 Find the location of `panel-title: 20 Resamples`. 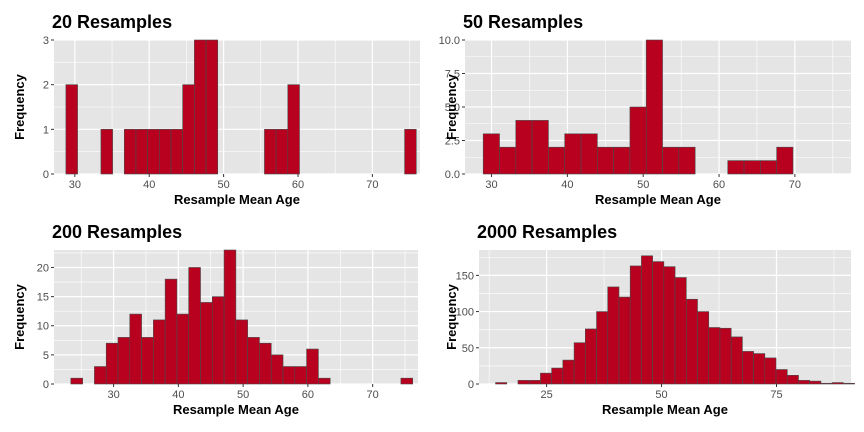

panel-title: 20 Resamples is located at coordinates (112, 22).